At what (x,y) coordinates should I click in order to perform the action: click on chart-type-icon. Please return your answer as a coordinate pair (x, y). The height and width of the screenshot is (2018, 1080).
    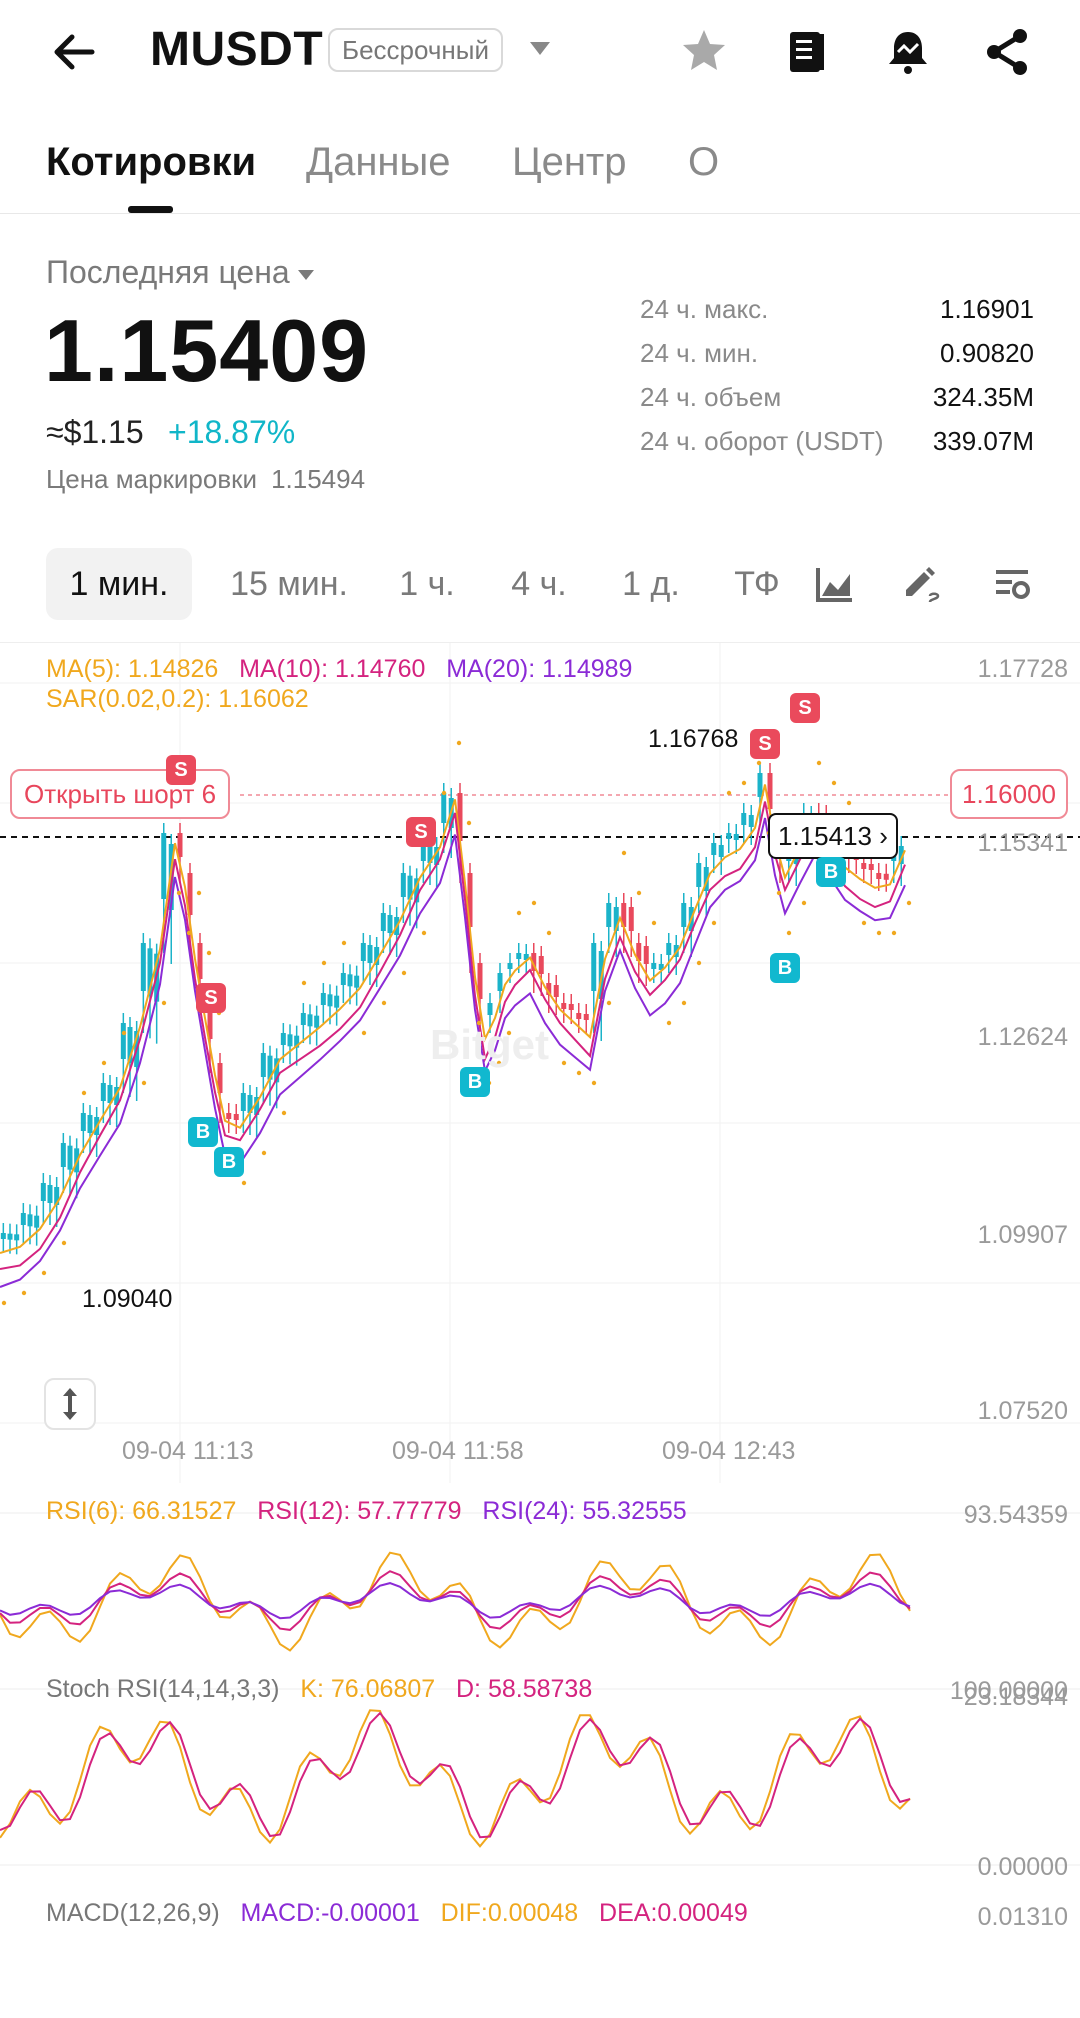
    Looking at the image, I should click on (834, 584).